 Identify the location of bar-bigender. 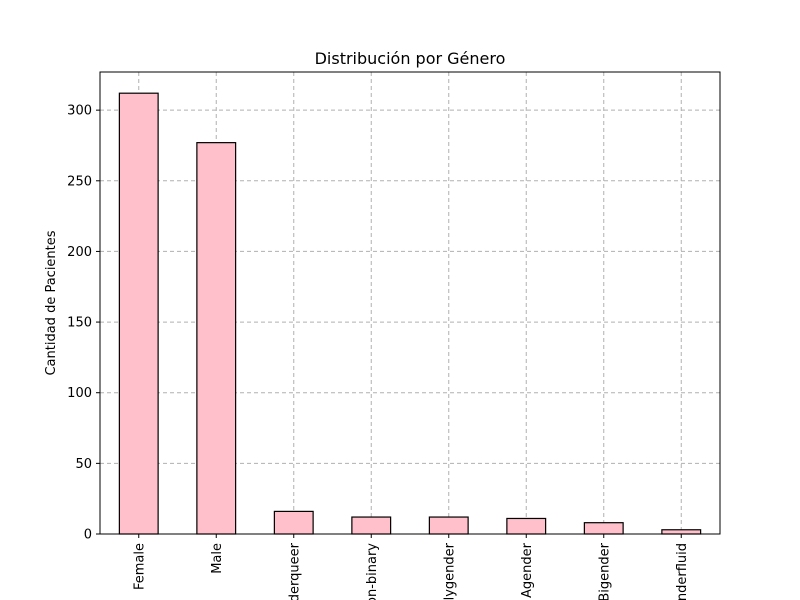
(603, 528).